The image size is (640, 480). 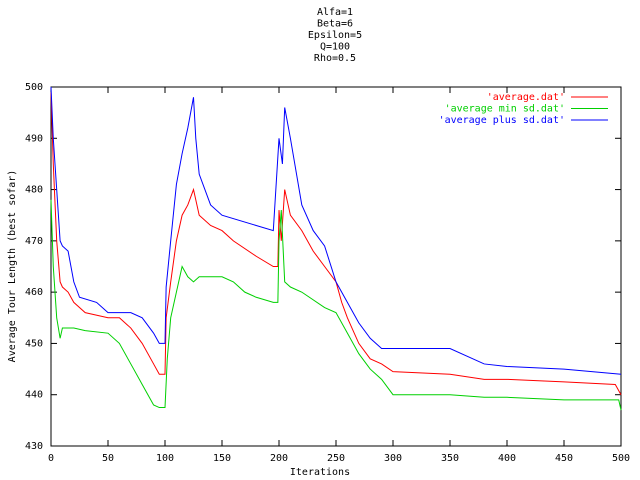 What do you see at coordinates (507, 458) in the screenshot?
I see `x-tick-label: 400` at bounding box center [507, 458].